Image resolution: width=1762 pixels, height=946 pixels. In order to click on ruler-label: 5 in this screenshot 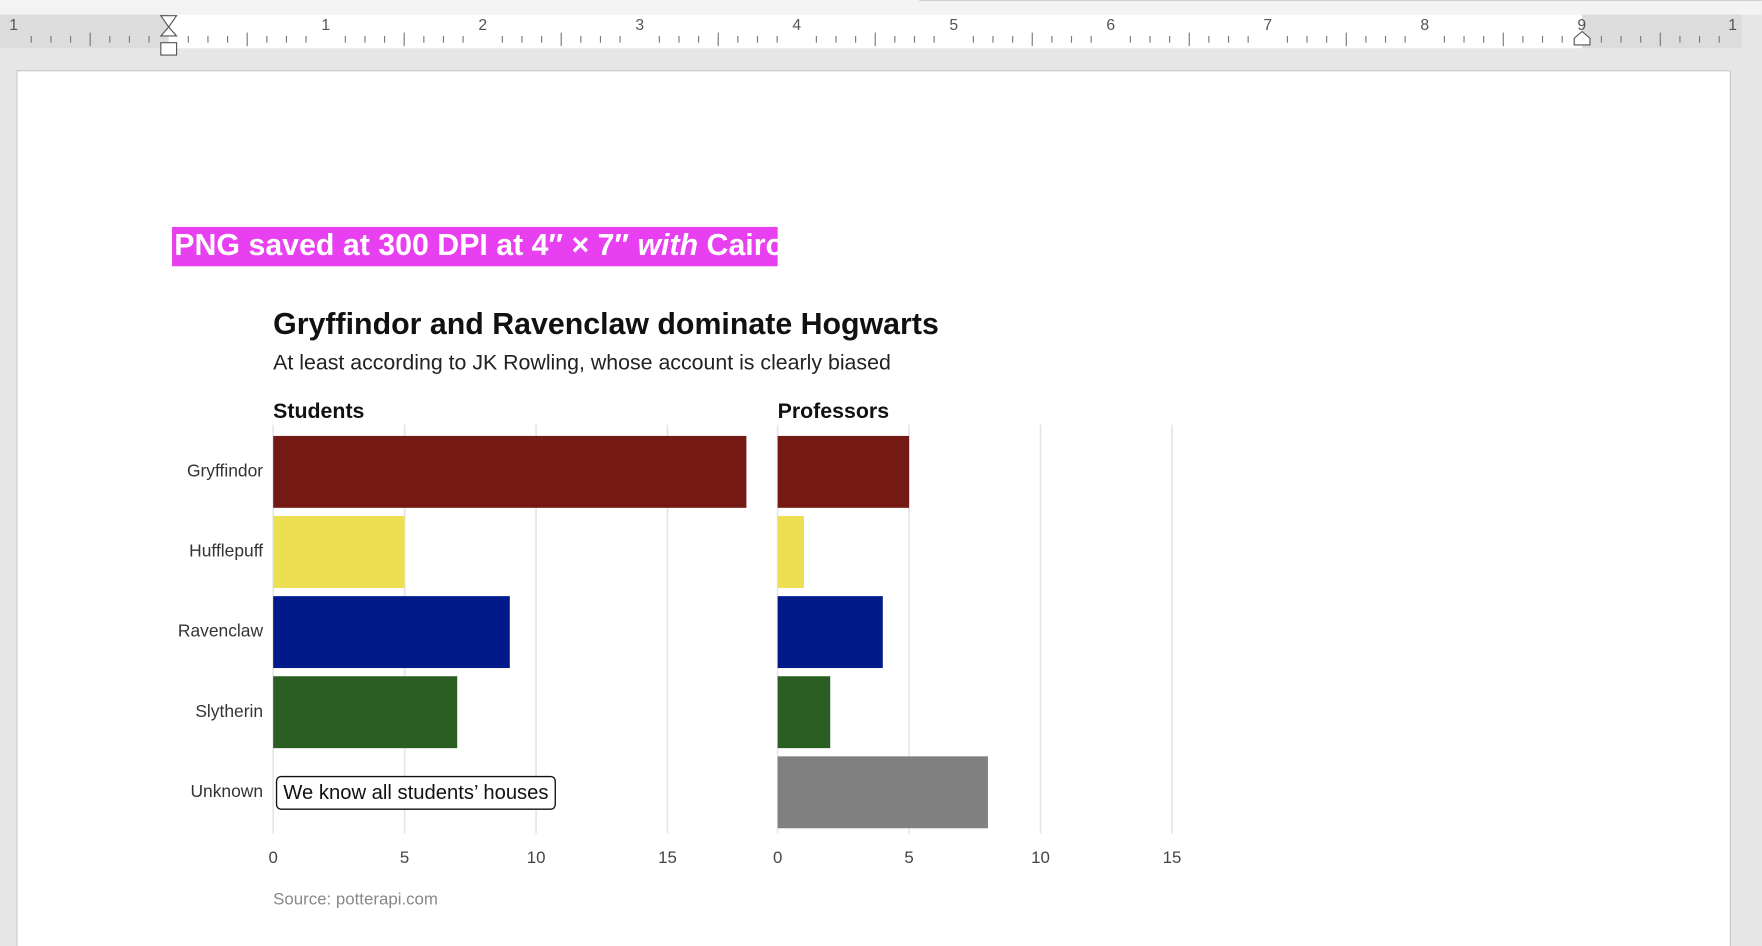, I will do `click(953, 25)`.